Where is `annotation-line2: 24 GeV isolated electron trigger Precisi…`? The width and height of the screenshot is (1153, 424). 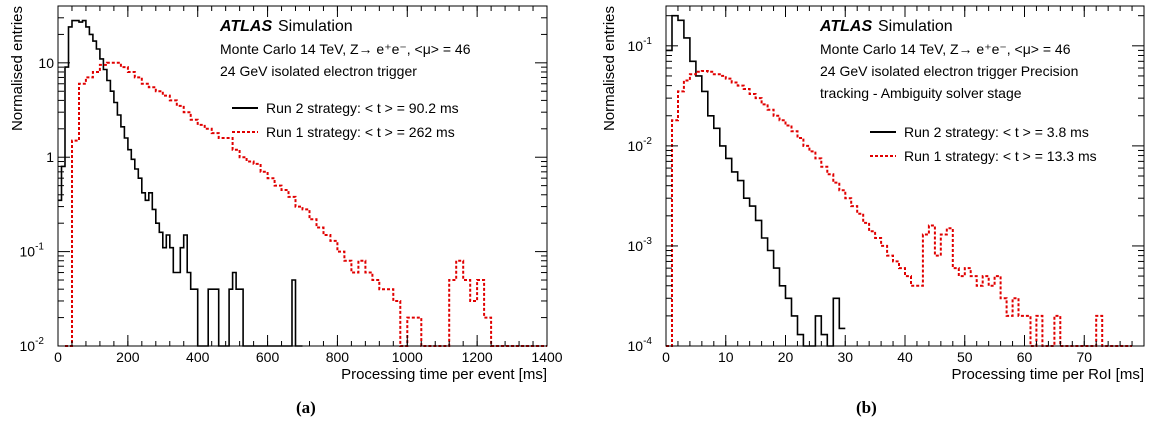 annotation-line2: 24 GeV isolated electron trigger Precisi… is located at coordinates (949, 71).